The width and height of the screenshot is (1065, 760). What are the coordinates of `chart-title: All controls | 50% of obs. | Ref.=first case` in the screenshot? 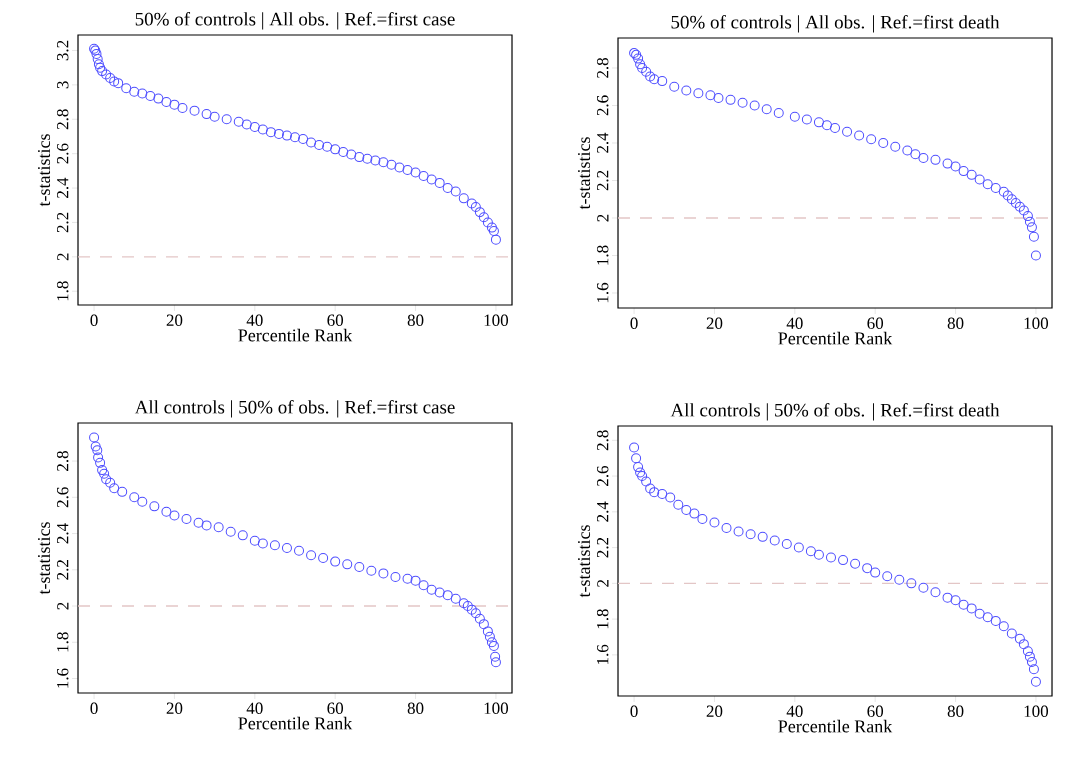 It's located at (294, 408).